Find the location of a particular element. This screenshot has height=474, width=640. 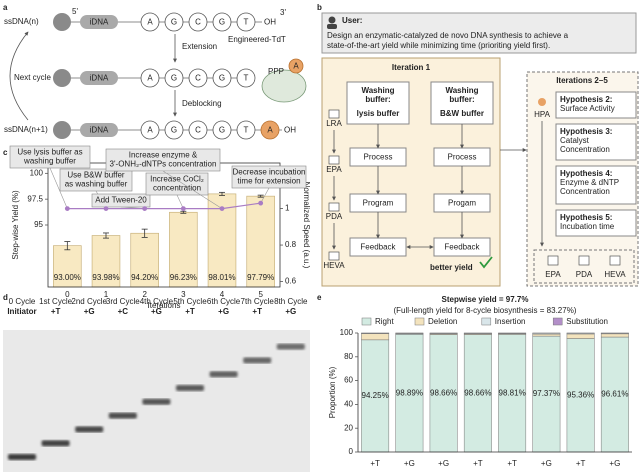

base-label: C is located at coordinates (198, 130).